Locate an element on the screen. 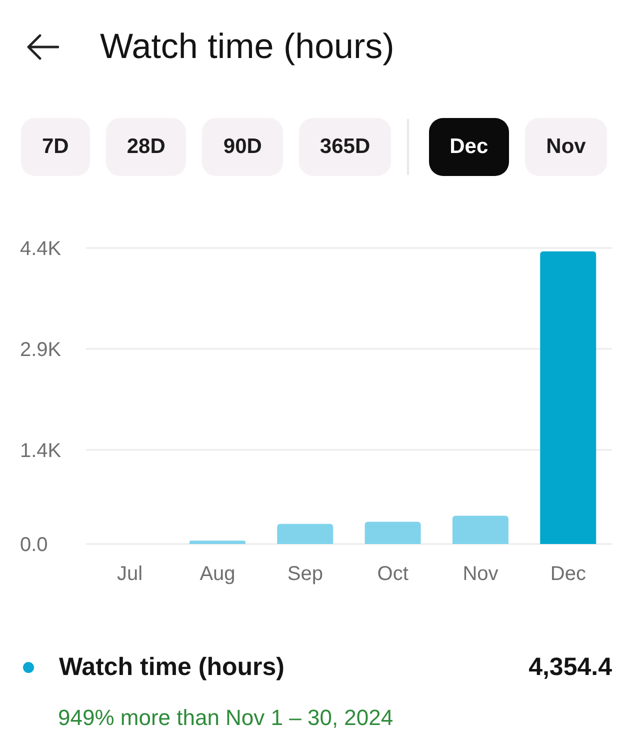 This screenshot has height=748, width=640. y-tick-label: 1.4K is located at coordinates (41, 451).